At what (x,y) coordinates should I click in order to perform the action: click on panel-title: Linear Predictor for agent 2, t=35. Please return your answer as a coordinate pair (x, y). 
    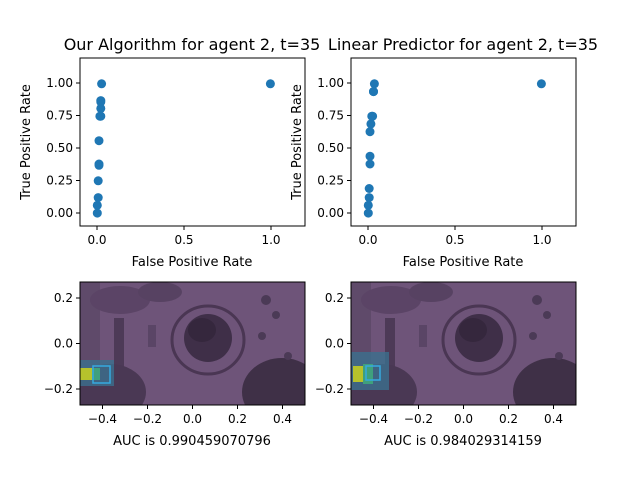
    Looking at the image, I should click on (463, 44).